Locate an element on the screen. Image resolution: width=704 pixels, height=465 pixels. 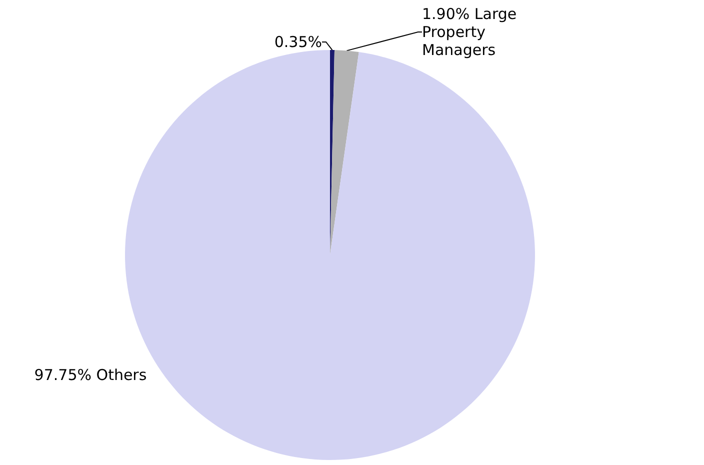
data-label: 0.35% is located at coordinates (298, 42).